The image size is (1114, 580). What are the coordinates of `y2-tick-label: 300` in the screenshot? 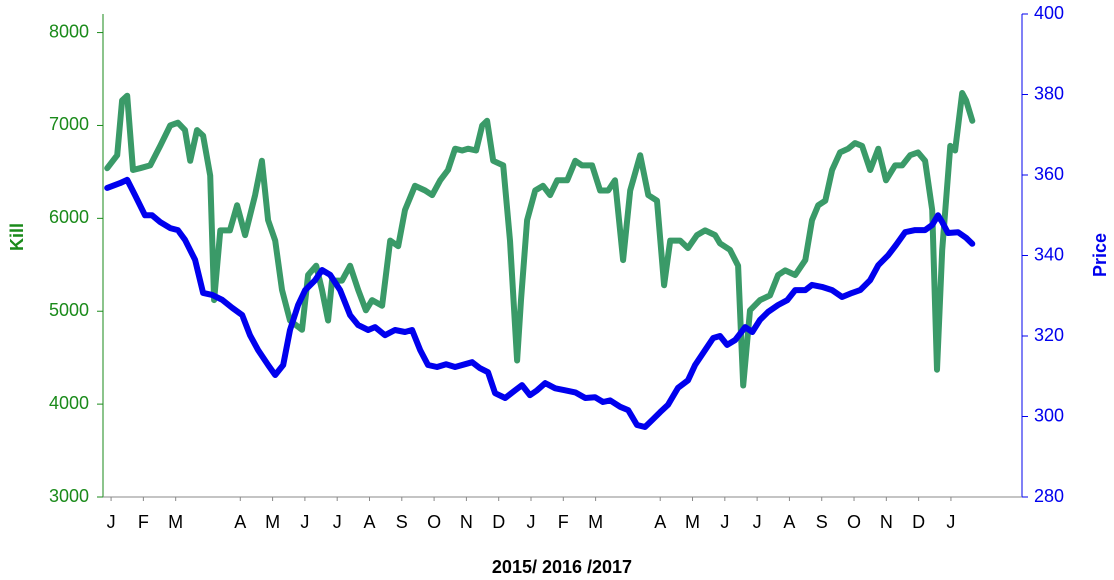 It's located at (1049, 415).